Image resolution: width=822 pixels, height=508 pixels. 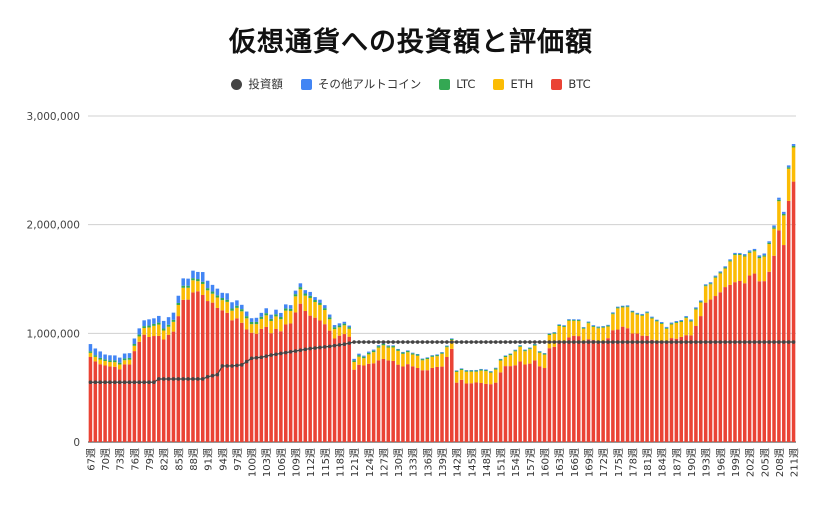 I want to click on legend-item: LTC, so click(x=457, y=84).